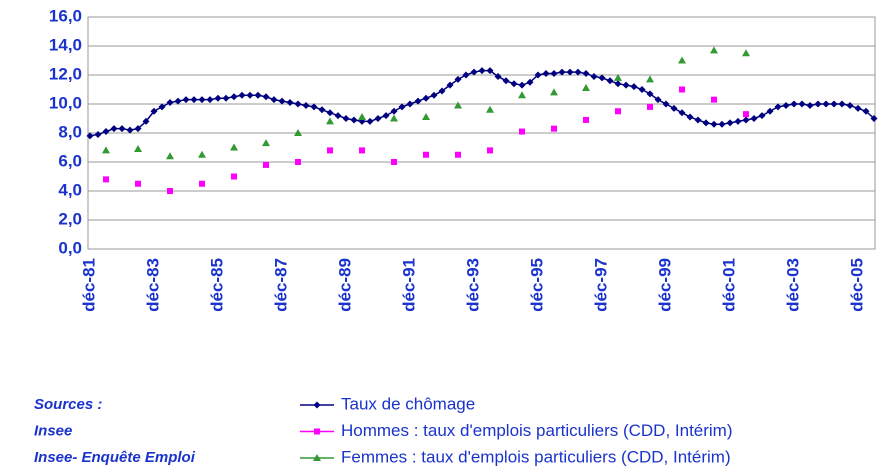 The width and height of the screenshot is (883, 474). I want to click on legend-label: Taux de chômage, so click(408, 403).